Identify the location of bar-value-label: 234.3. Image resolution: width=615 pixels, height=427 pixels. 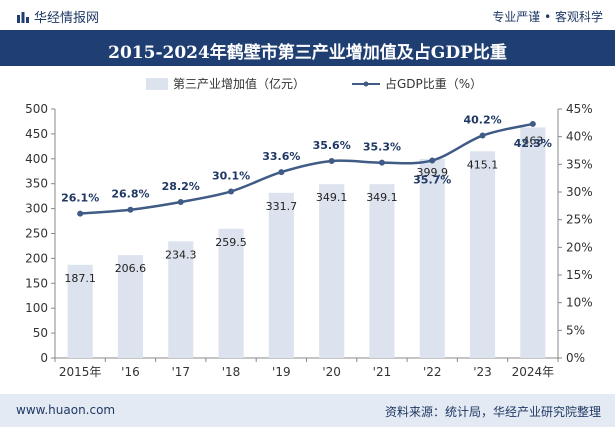
(181, 254).